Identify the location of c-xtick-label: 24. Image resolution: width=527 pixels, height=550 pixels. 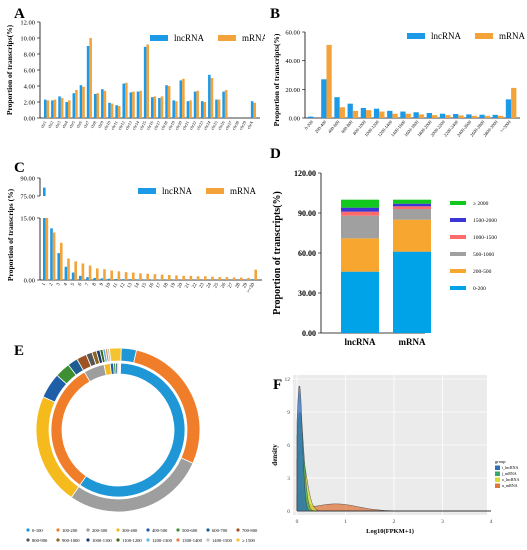
(209, 285).